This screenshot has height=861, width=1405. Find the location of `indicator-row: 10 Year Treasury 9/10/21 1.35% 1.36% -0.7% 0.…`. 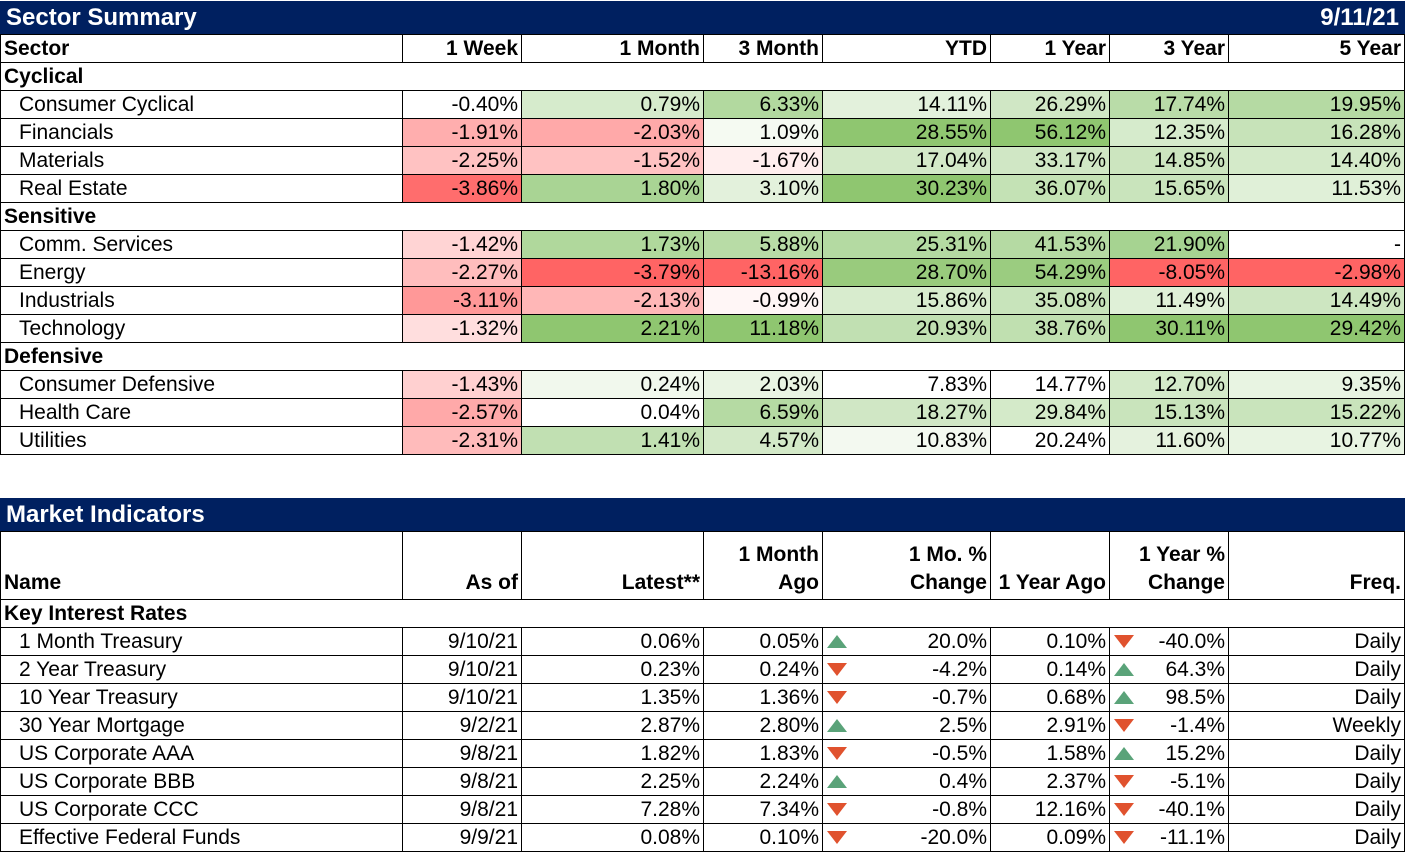

indicator-row: 10 Year Treasury 9/10/21 1.35% 1.36% -0.7% 0.… is located at coordinates (702, 697).